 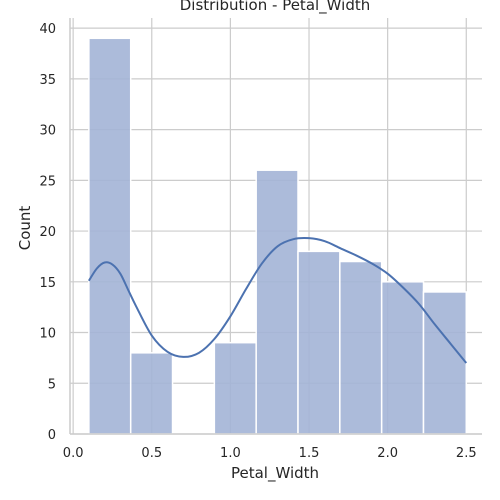 What do you see at coordinates (25, 228) in the screenshot?
I see `y-axis-label: Count` at bounding box center [25, 228].